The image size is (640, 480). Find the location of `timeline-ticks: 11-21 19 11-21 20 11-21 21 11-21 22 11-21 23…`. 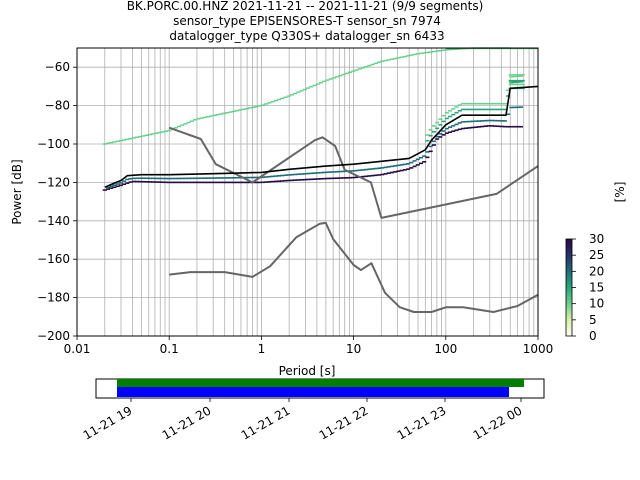

timeline-ticks: 11-21 19 11-21 20 11-21 21 11-21 22 11-21 23… is located at coordinates (303, 420).